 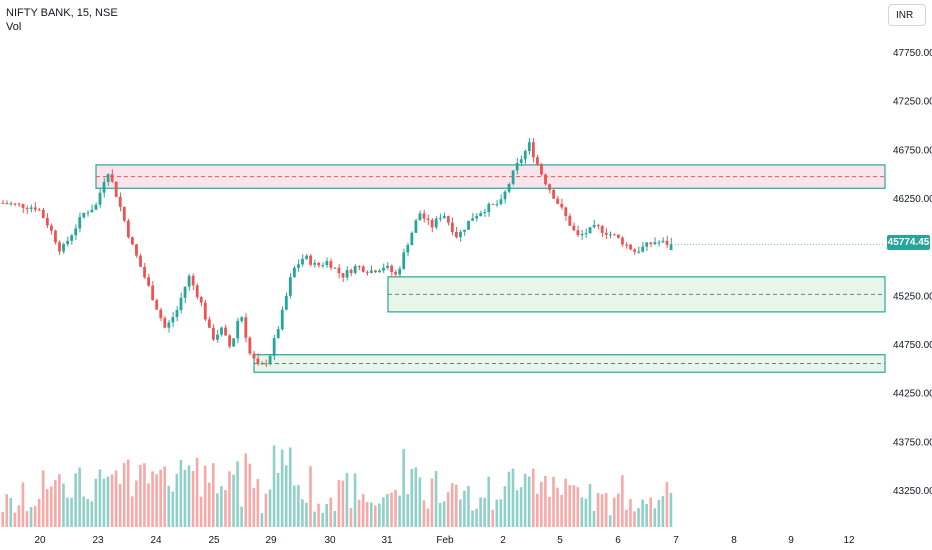 What do you see at coordinates (912, 442) in the screenshot?
I see `price-axis-label: 43750.00` at bounding box center [912, 442].